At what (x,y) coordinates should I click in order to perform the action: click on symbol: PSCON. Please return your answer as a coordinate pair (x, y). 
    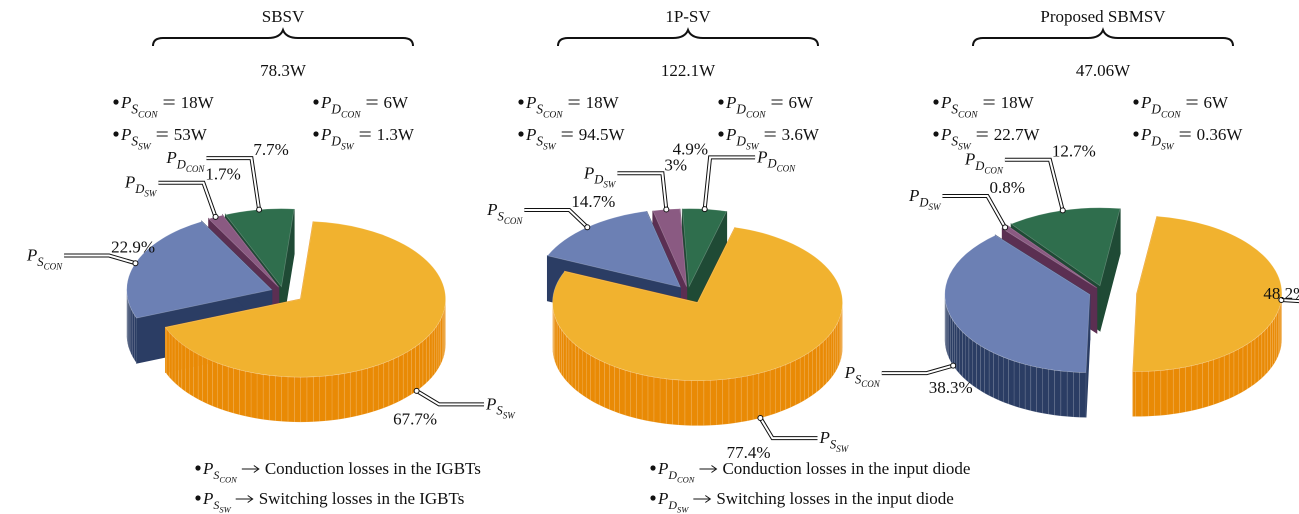
    Looking at the image, I should click on (544, 107).